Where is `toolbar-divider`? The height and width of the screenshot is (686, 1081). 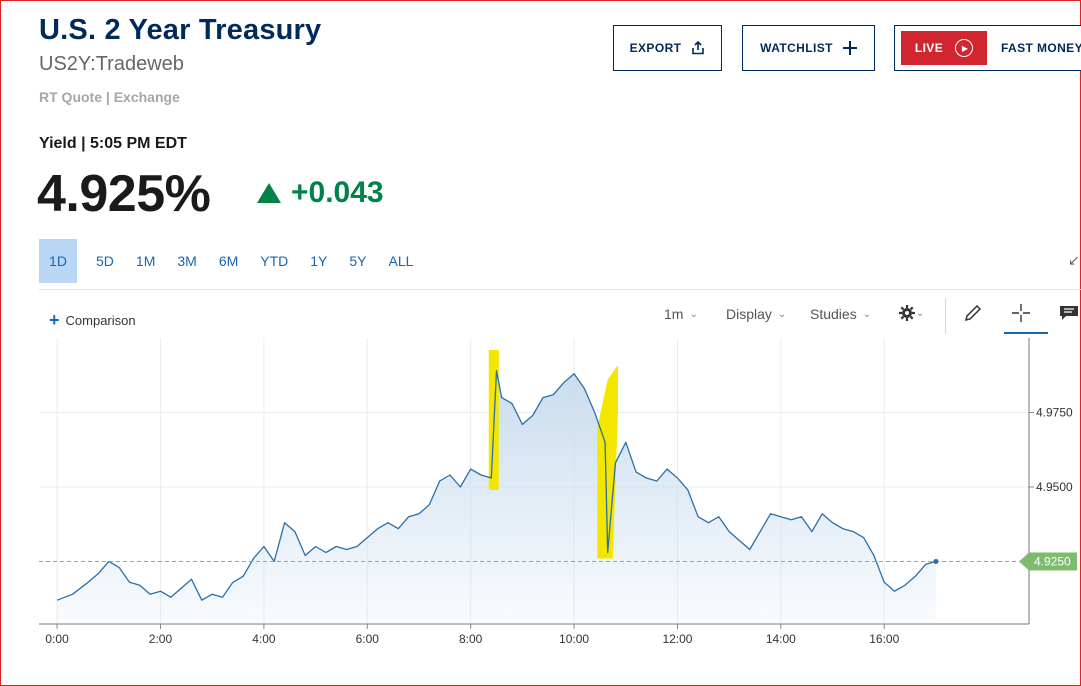 toolbar-divider is located at coordinates (945, 316).